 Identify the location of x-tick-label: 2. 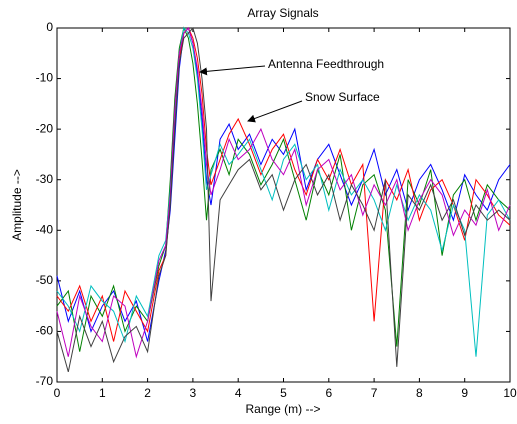
(147, 393).